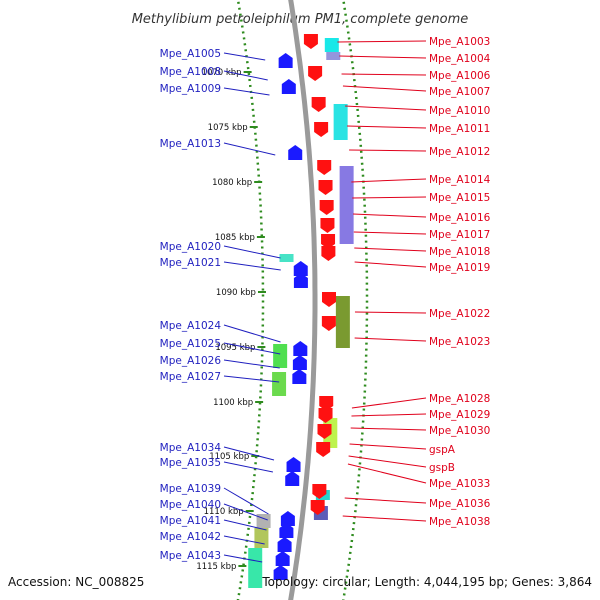 This screenshot has height=600, width=600. What do you see at coordinates (459, 129) in the screenshot?
I see `gene-label-right: Mpe_A1011` at bounding box center [459, 129].